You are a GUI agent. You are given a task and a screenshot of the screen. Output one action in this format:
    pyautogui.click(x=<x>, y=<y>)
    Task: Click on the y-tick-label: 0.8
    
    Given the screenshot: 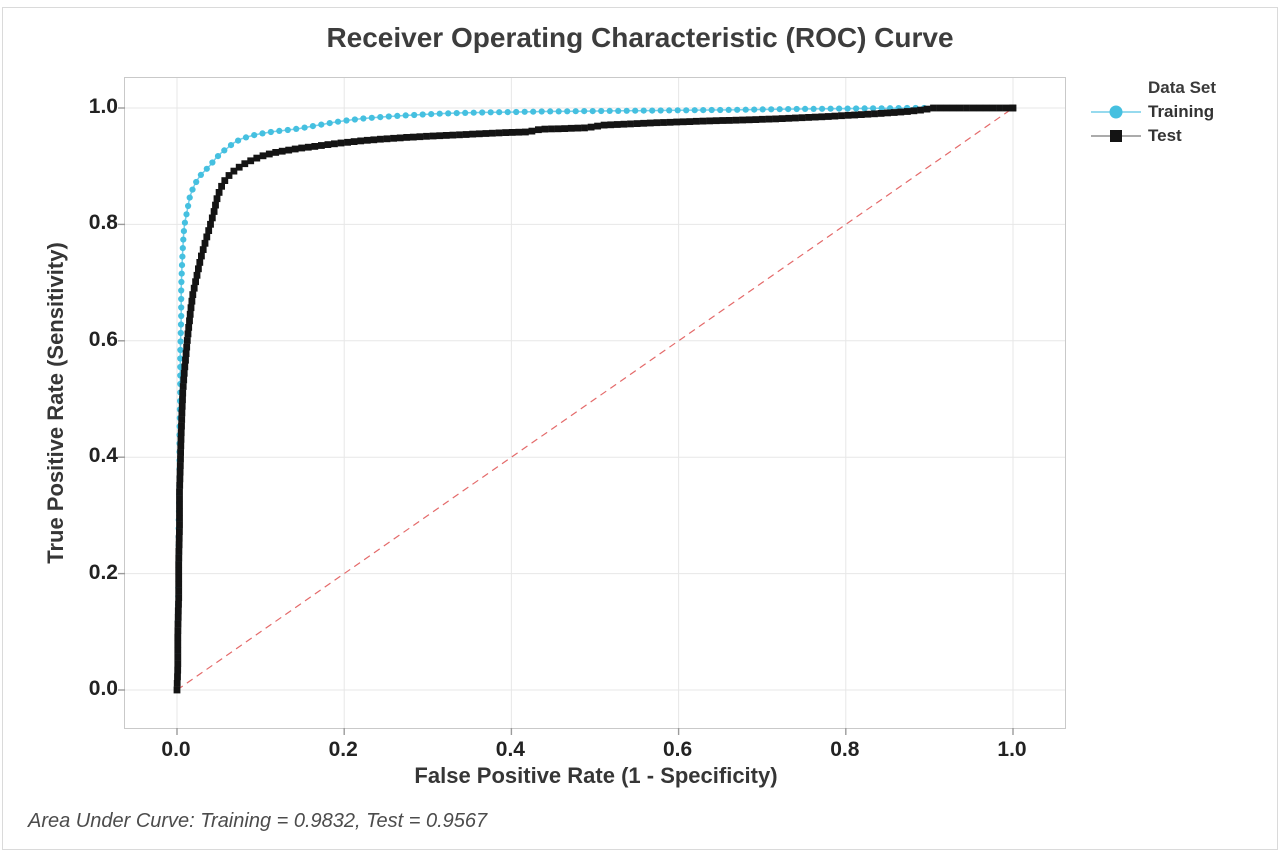 What is the action you would take?
    pyautogui.click(x=103, y=223)
    